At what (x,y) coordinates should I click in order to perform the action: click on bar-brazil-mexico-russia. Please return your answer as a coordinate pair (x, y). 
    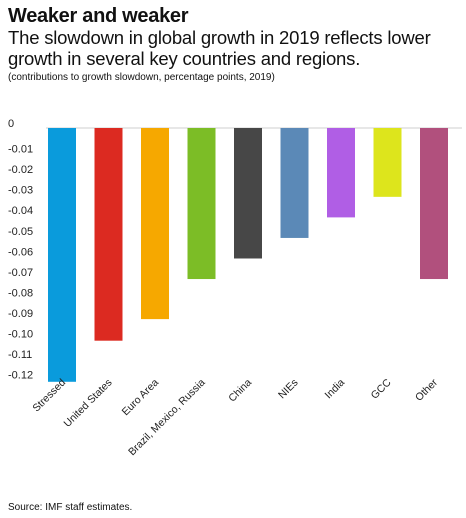
    Looking at the image, I should click on (201, 204).